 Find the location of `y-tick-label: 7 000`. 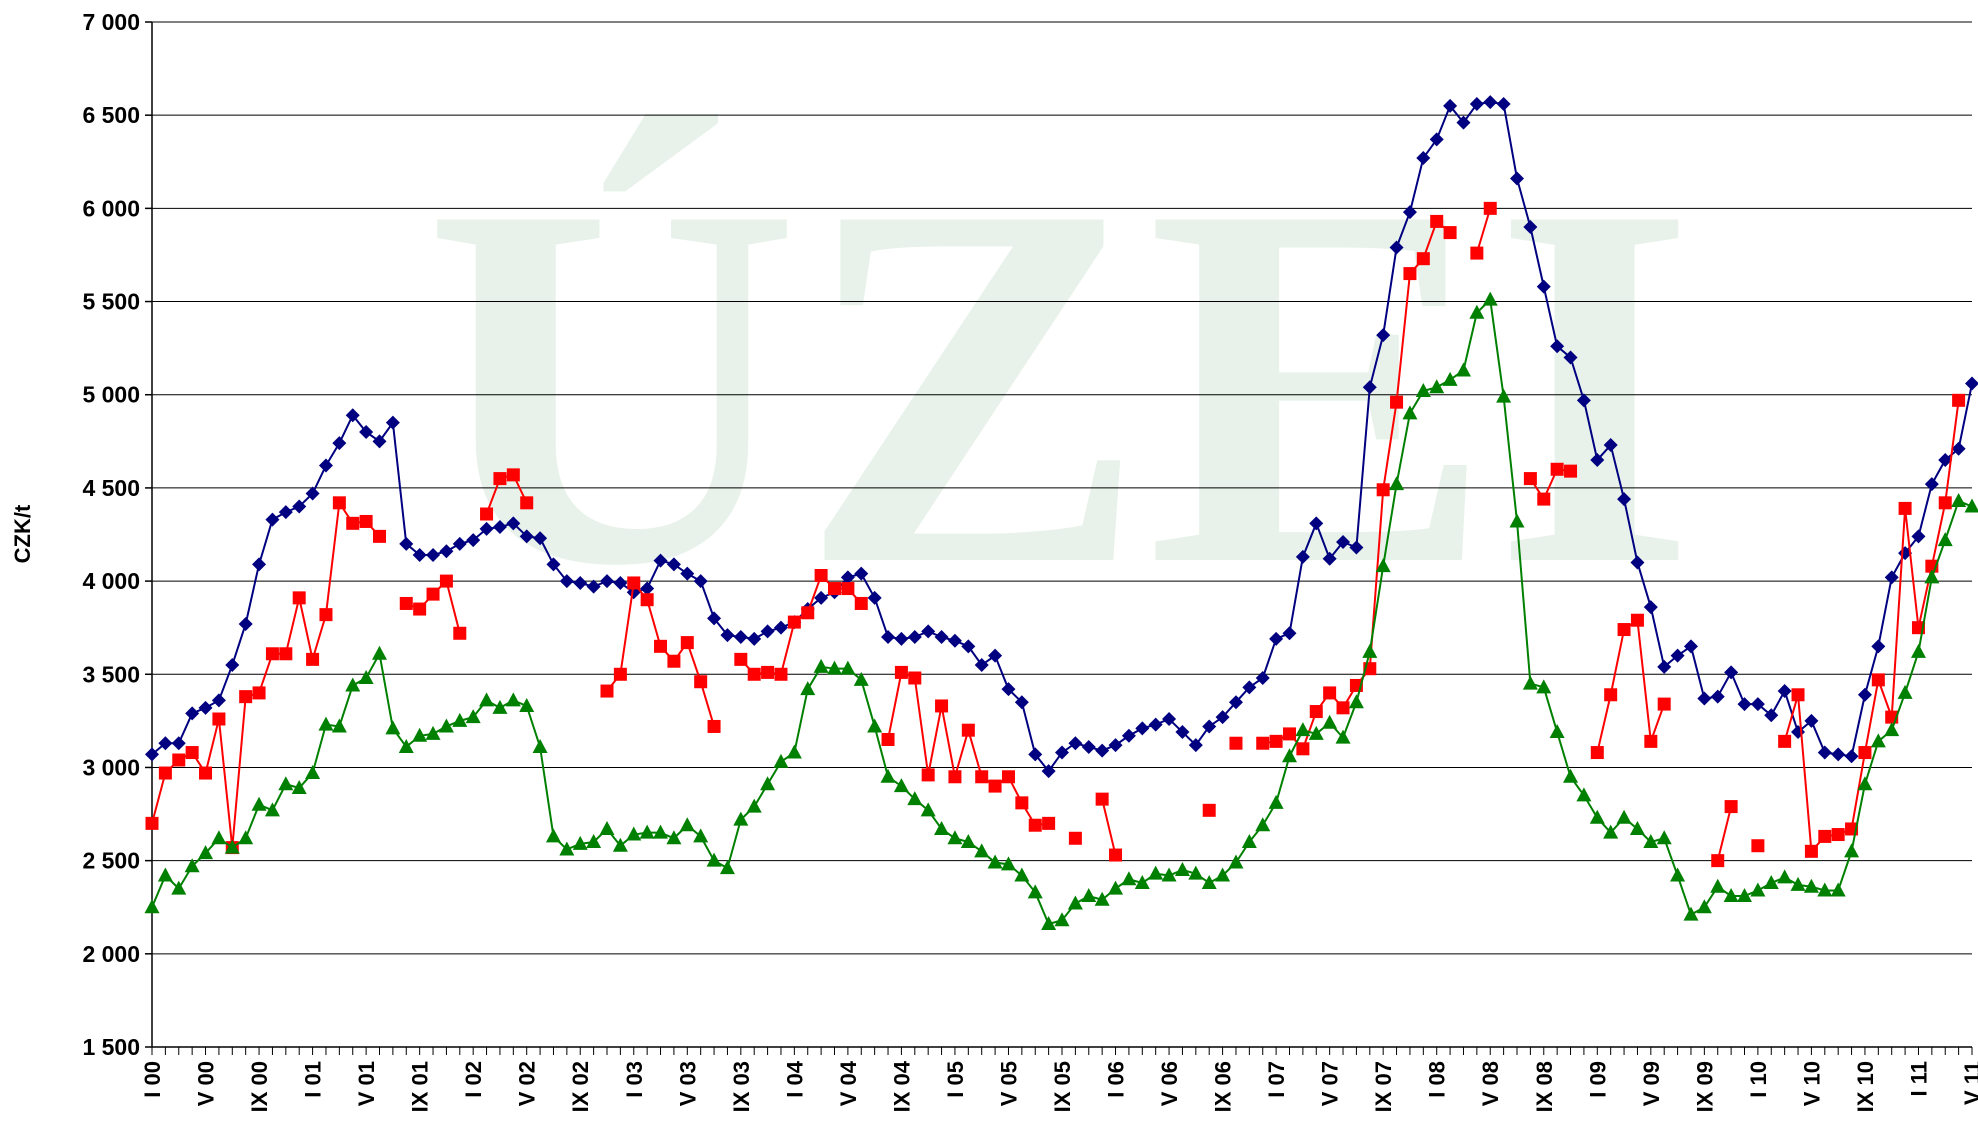

y-tick-label: 7 000 is located at coordinates (111, 22).